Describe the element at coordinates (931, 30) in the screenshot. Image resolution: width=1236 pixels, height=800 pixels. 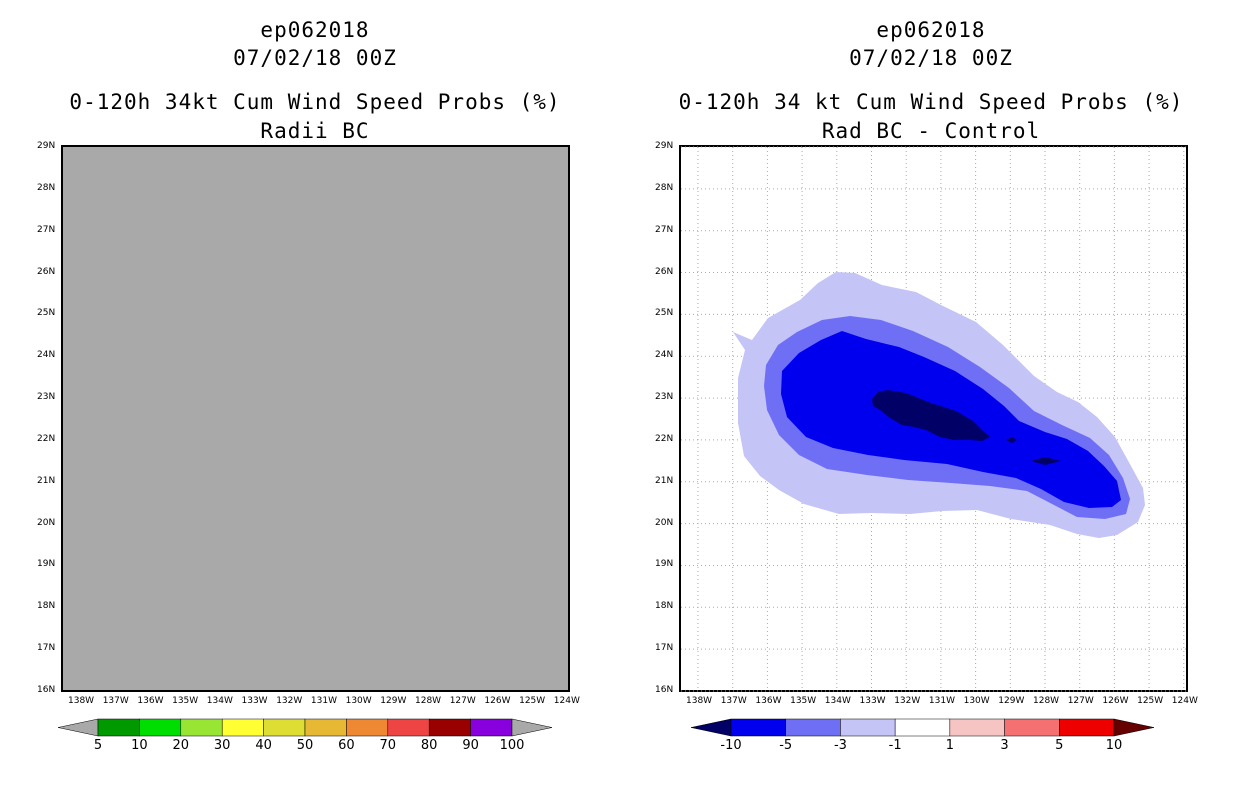
I see `right-storm-id: ep062018` at that location.